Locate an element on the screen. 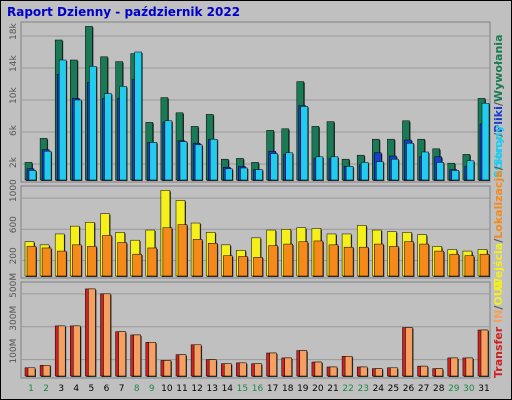  x-tick-label: 1 is located at coordinates (31, 389).